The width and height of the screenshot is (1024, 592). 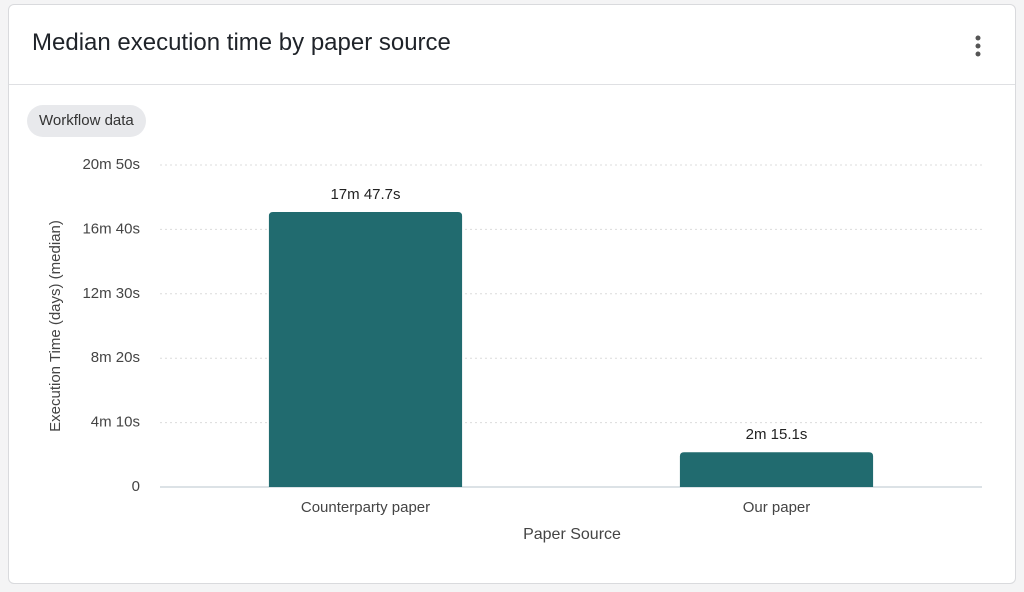 I want to click on x-axis-label: Paper Source, so click(x=572, y=534).